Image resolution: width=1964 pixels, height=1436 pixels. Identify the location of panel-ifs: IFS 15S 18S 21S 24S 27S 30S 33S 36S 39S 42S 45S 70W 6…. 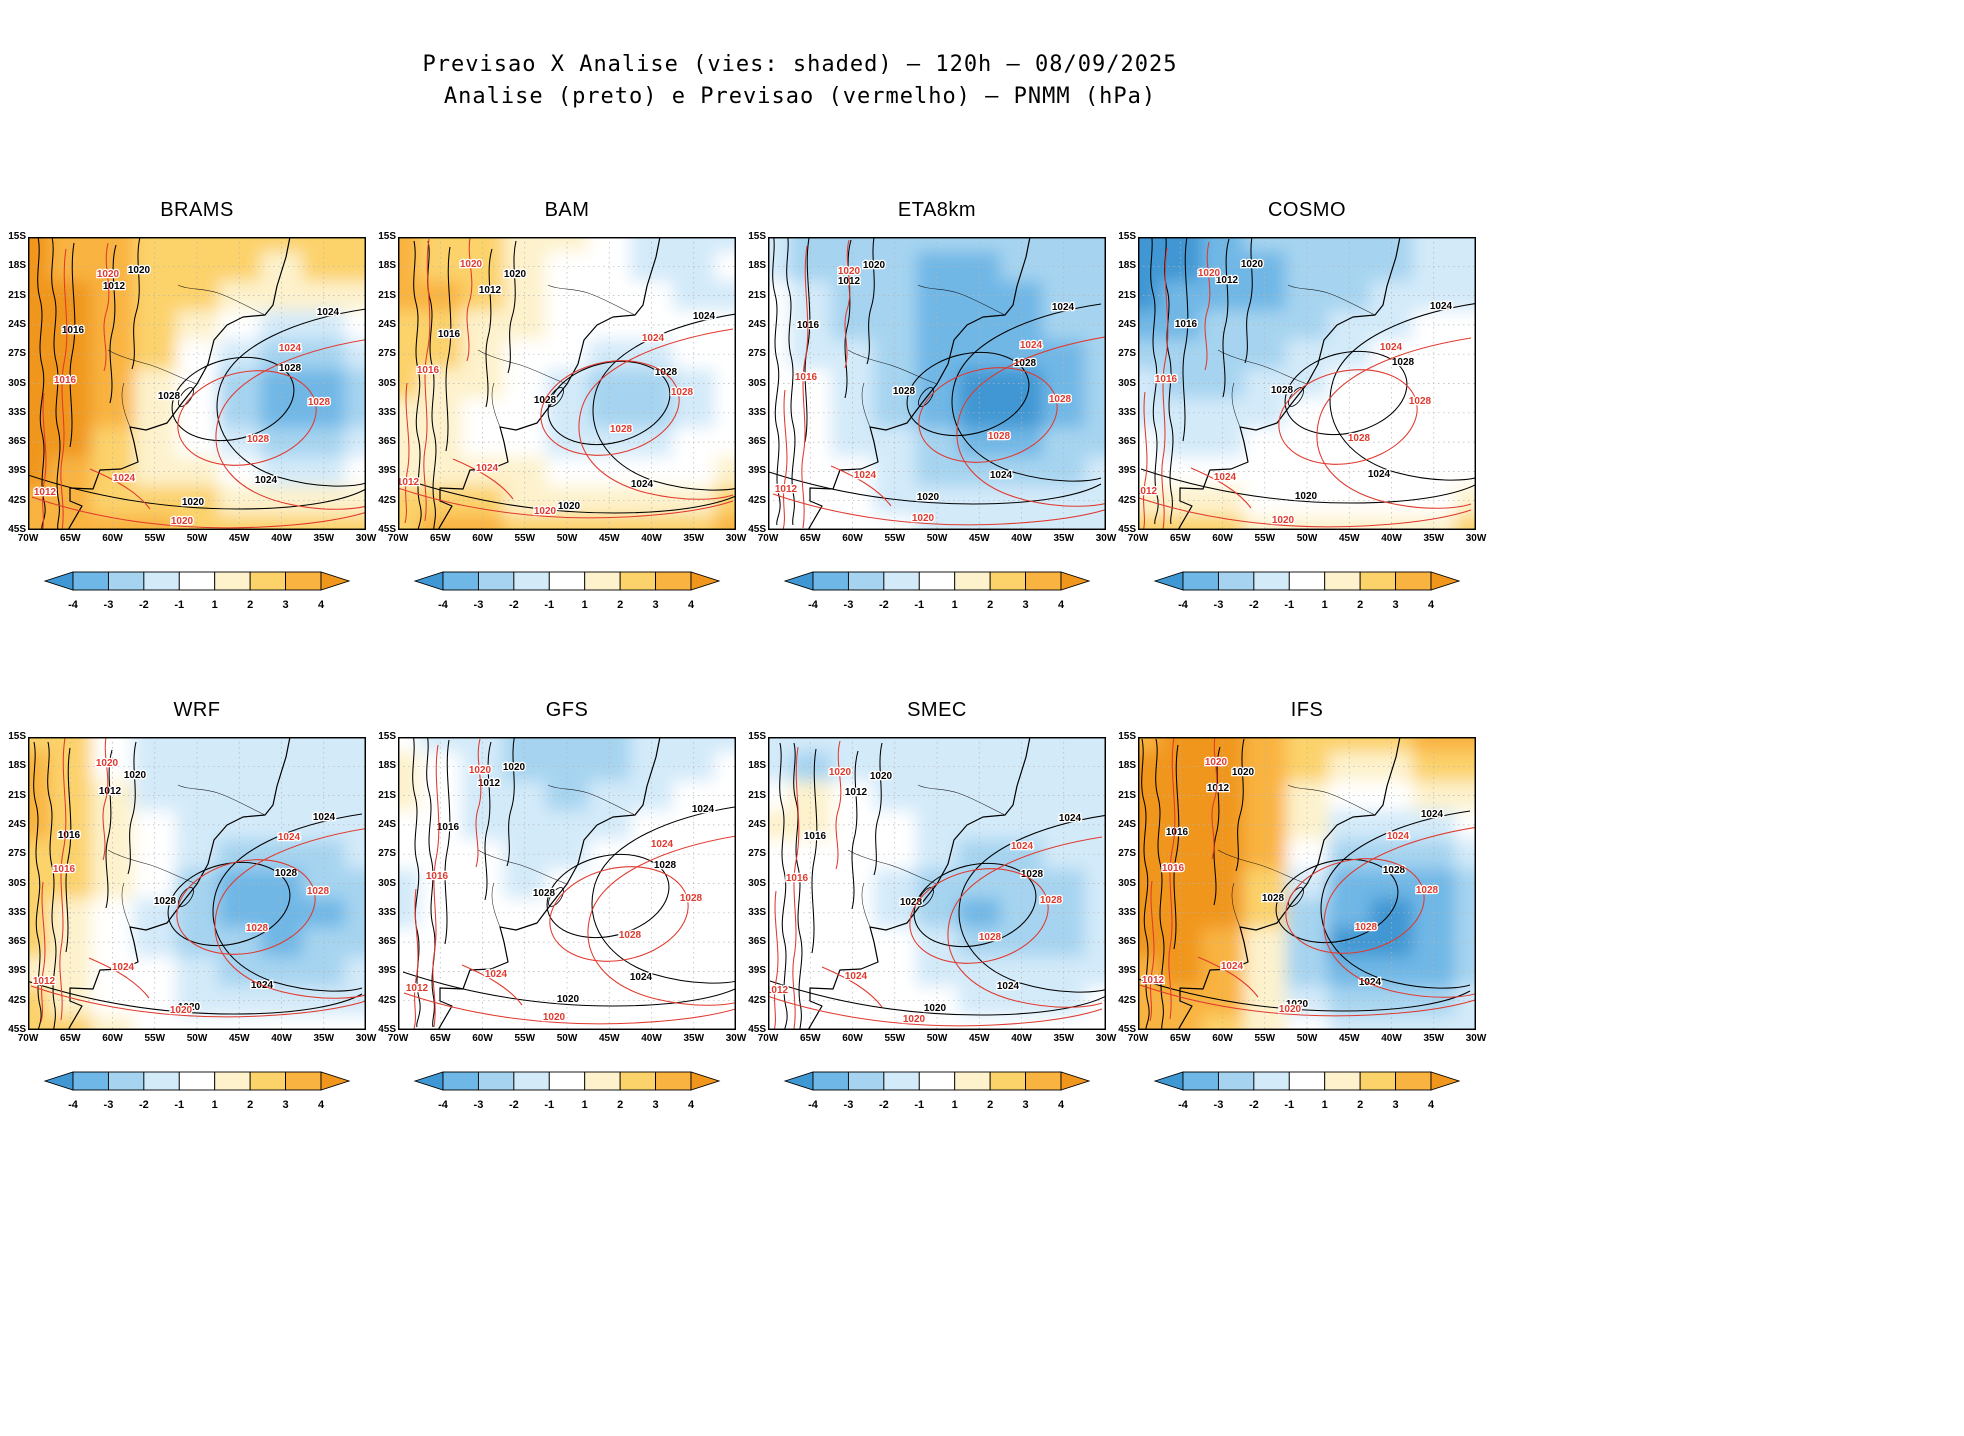
(1298, 910).